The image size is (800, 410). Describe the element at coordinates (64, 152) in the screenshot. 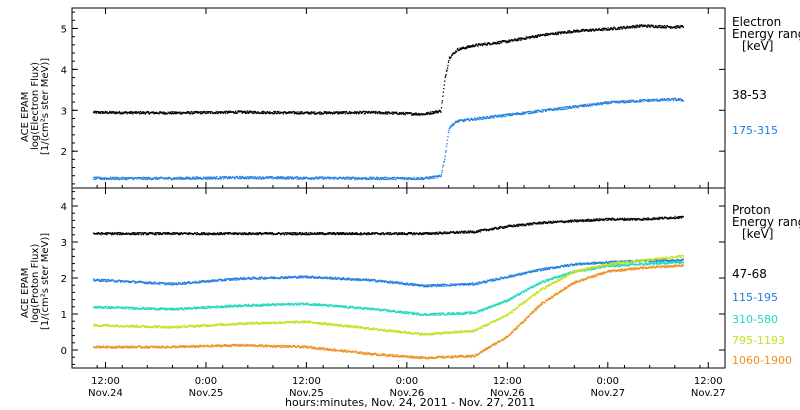

I see `y-tick-label-electron-0: 2` at that location.